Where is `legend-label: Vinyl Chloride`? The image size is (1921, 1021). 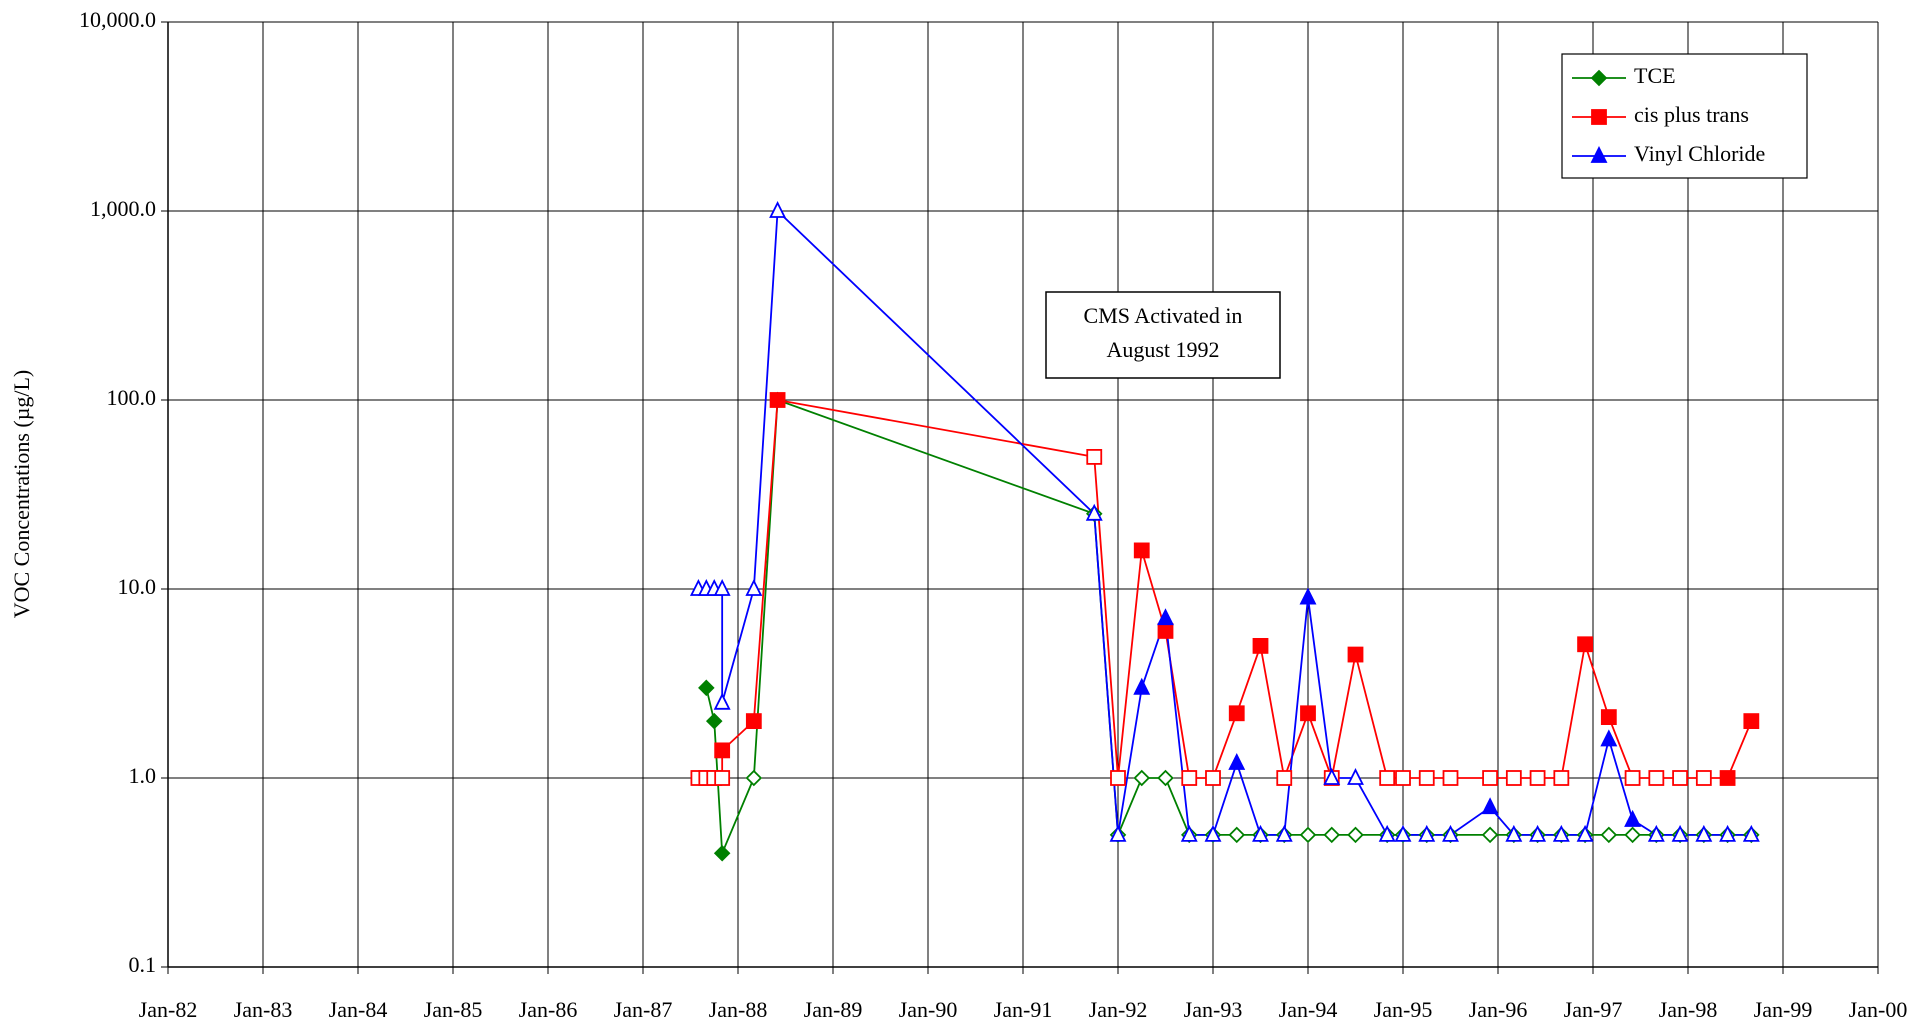
legend-label: Vinyl Chloride is located at coordinates (1699, 153).